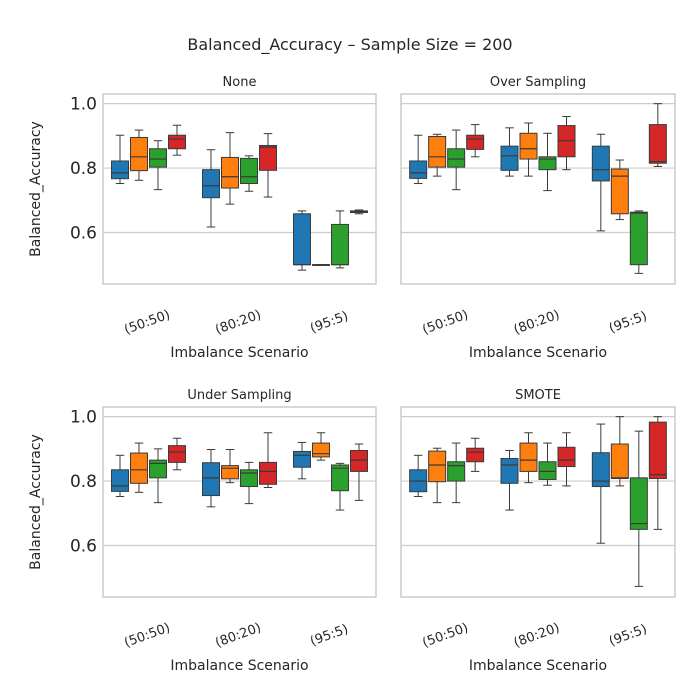  Describe the element at coordinates (240, 82) in the screenshot. I see `panel-title: None` at that location.